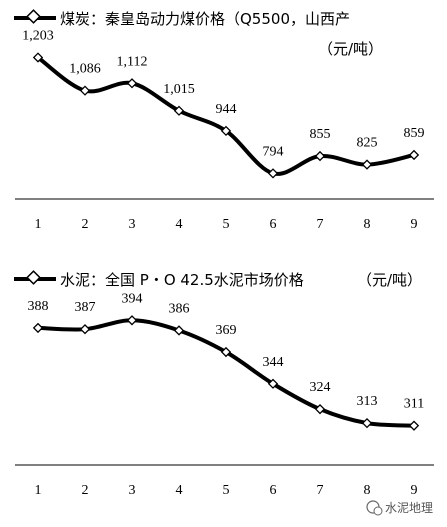  I want to click on chart1-data-label-9: 859, so click(414, 133).